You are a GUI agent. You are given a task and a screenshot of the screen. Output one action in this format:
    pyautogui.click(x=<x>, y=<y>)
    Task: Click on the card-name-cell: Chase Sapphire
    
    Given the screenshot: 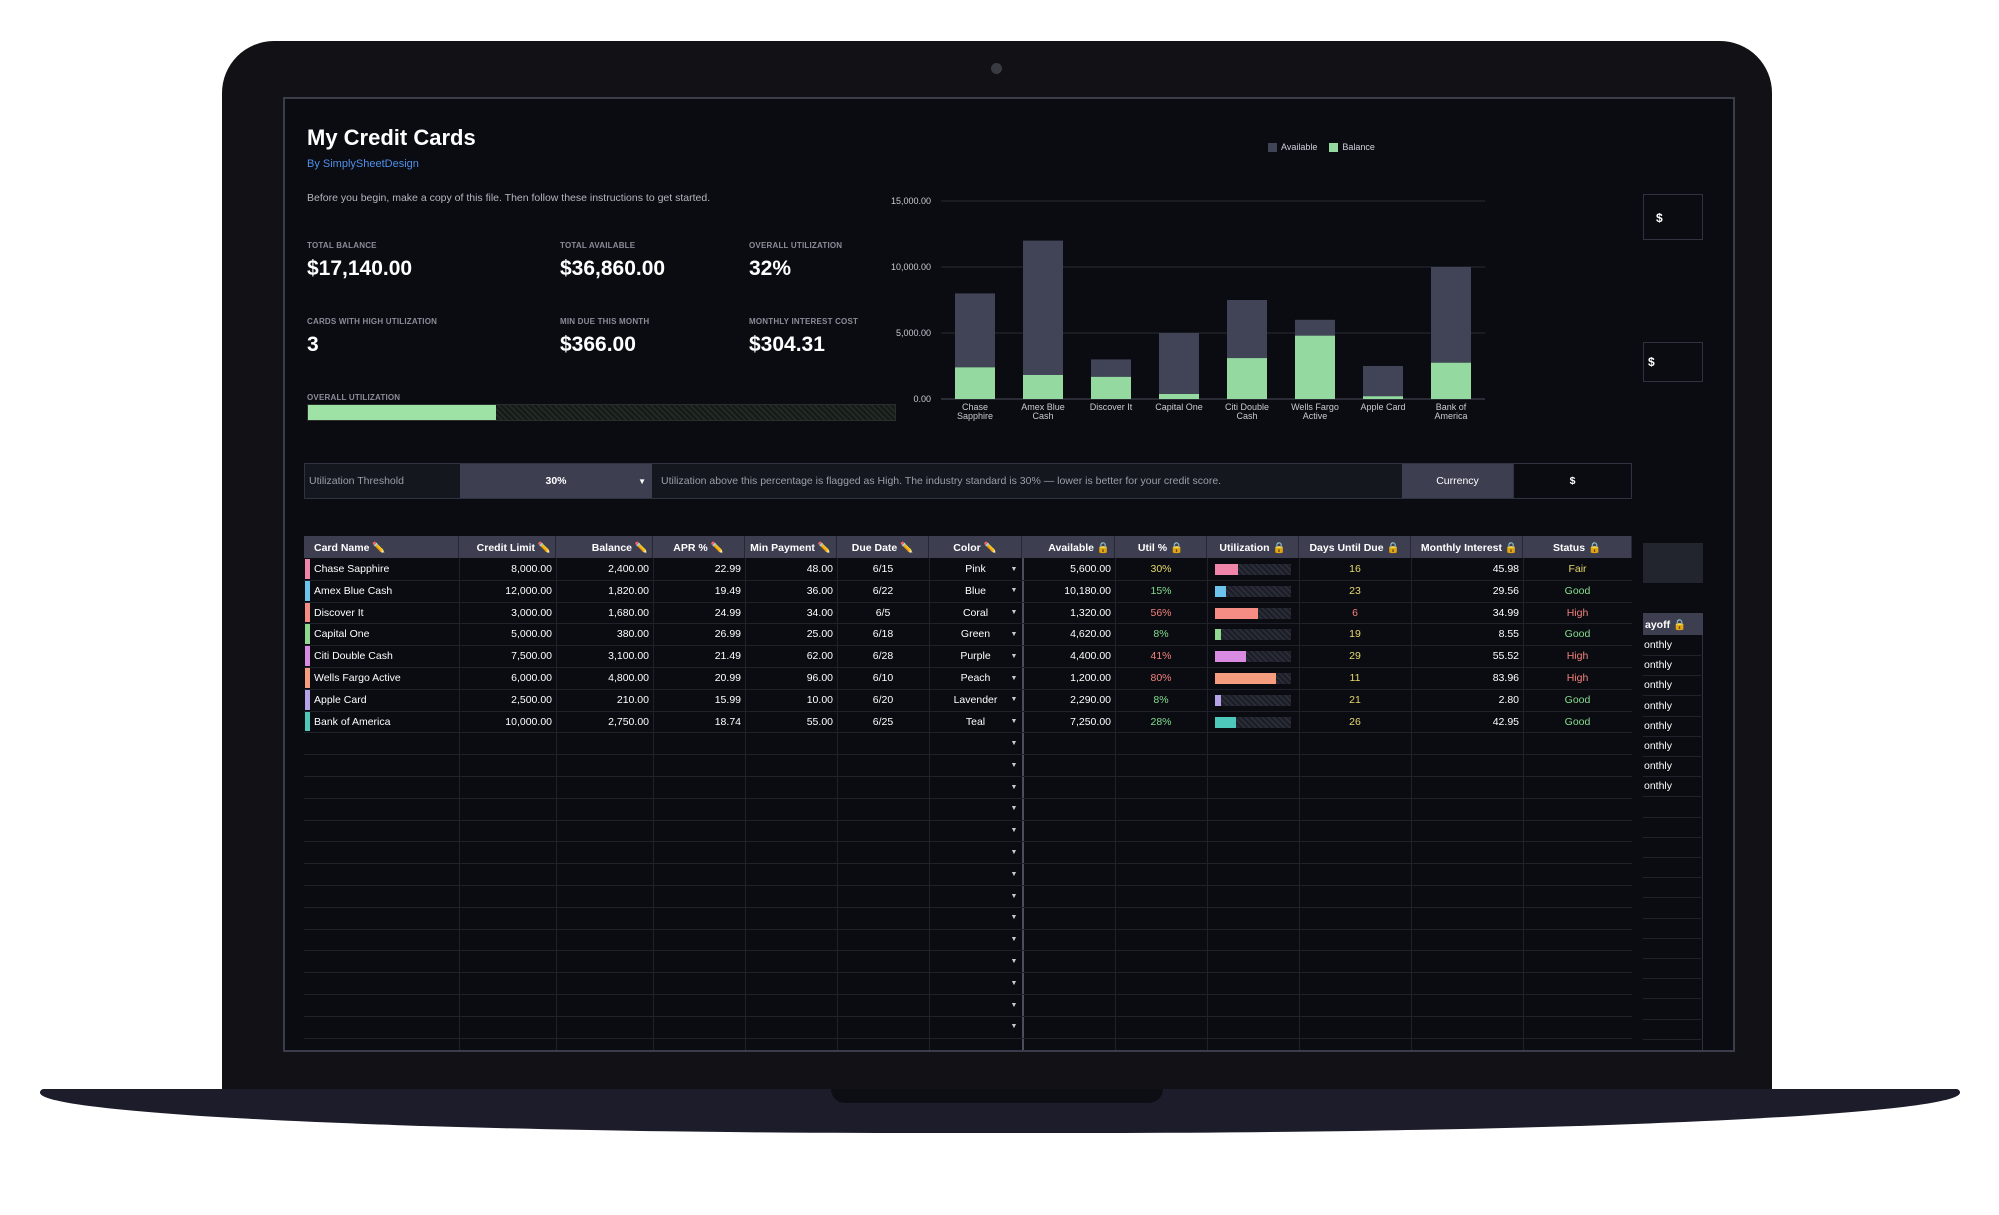 What is the action you would take?
    pyautogui.click(x=352, y=569)
    